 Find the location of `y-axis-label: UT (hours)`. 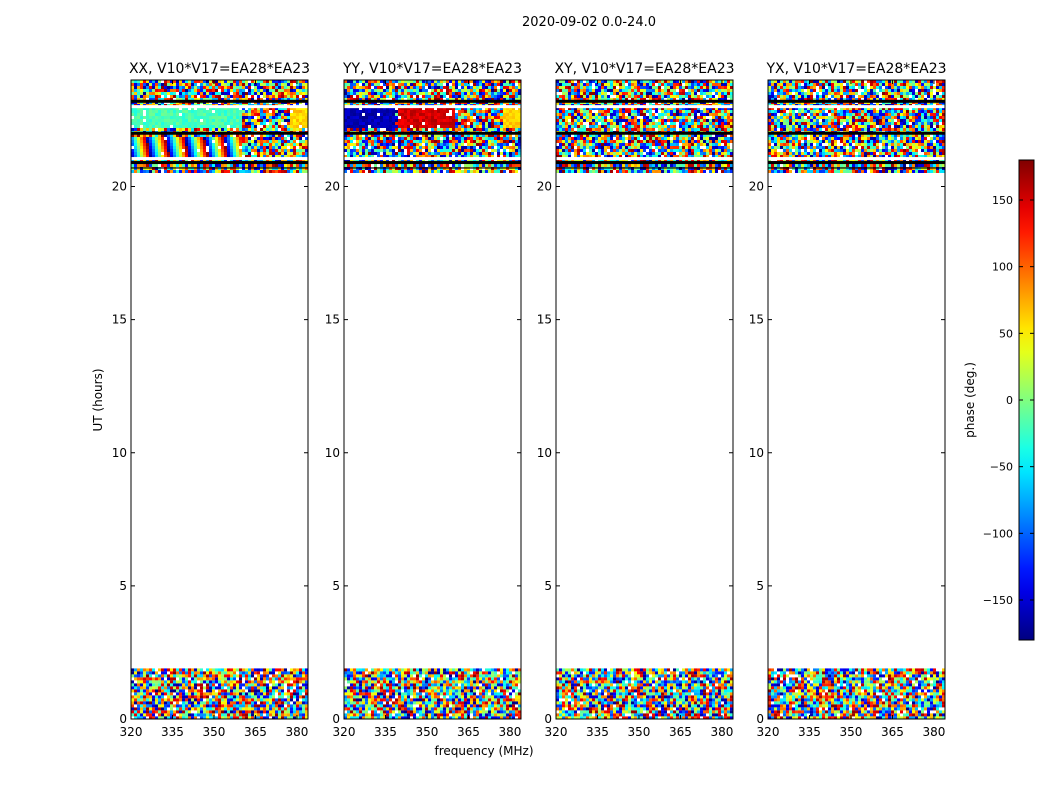

y-axis-label: UT (hours) is located at coordinates (98, 399).